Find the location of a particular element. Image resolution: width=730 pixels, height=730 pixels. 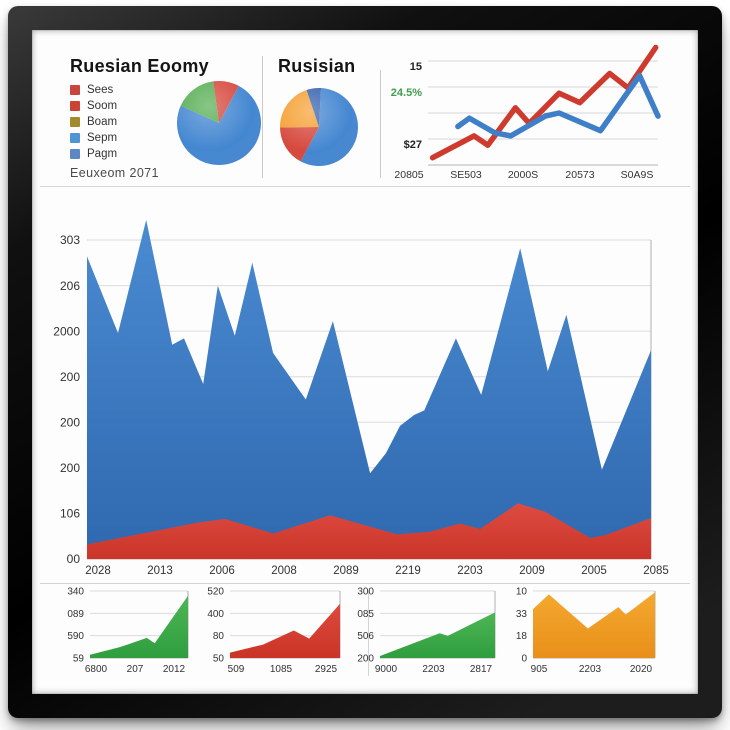

x-tick-label: 20805 is located at coordinates (408, 175).